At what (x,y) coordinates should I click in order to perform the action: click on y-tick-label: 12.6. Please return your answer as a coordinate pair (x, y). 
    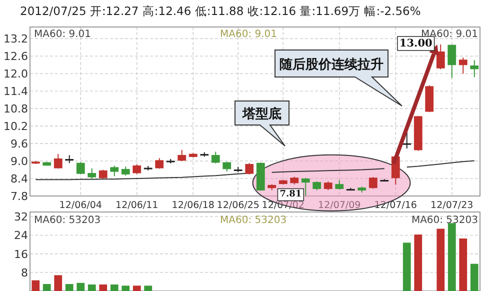
    Looking at the image, I should click on (16, 57).